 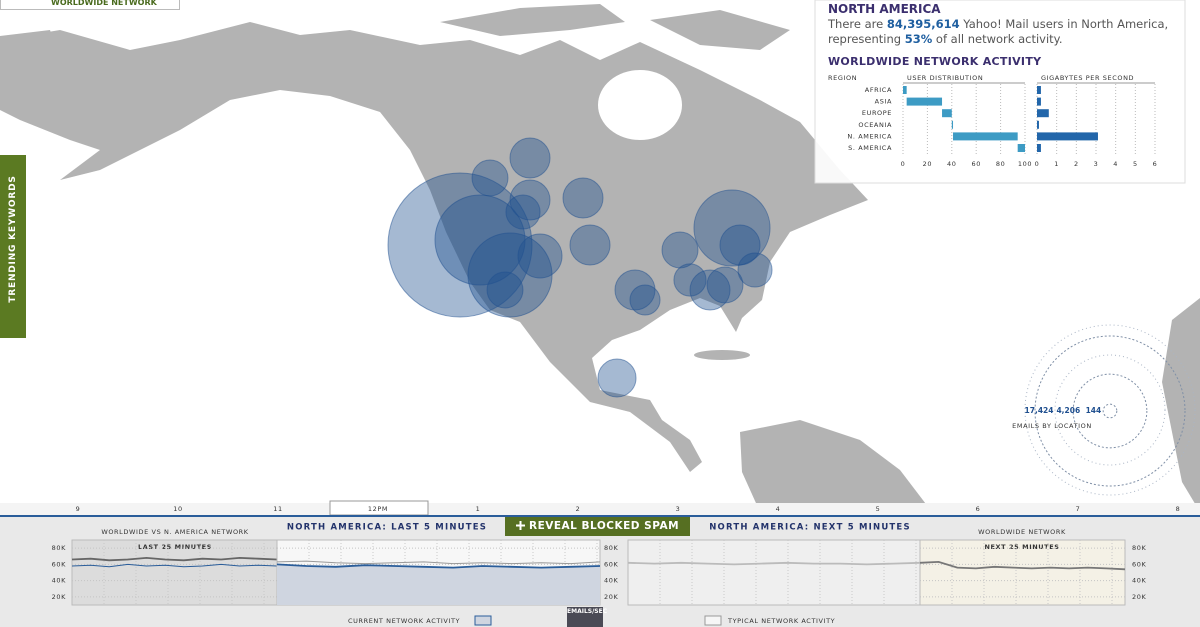 I want to click on x-tick-label: 60, so click(x=975, y=164).